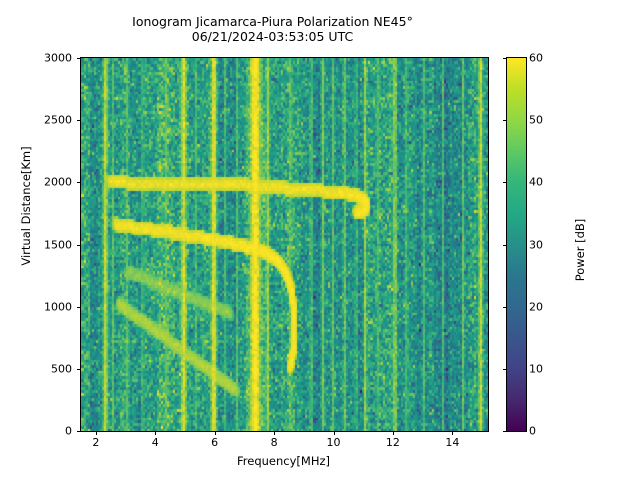 The image size is (640, 480). What do you see at coordinates (155, 442) in the screenshot?
I see `x-tick-label: 4` at bounding box center [155, 442].